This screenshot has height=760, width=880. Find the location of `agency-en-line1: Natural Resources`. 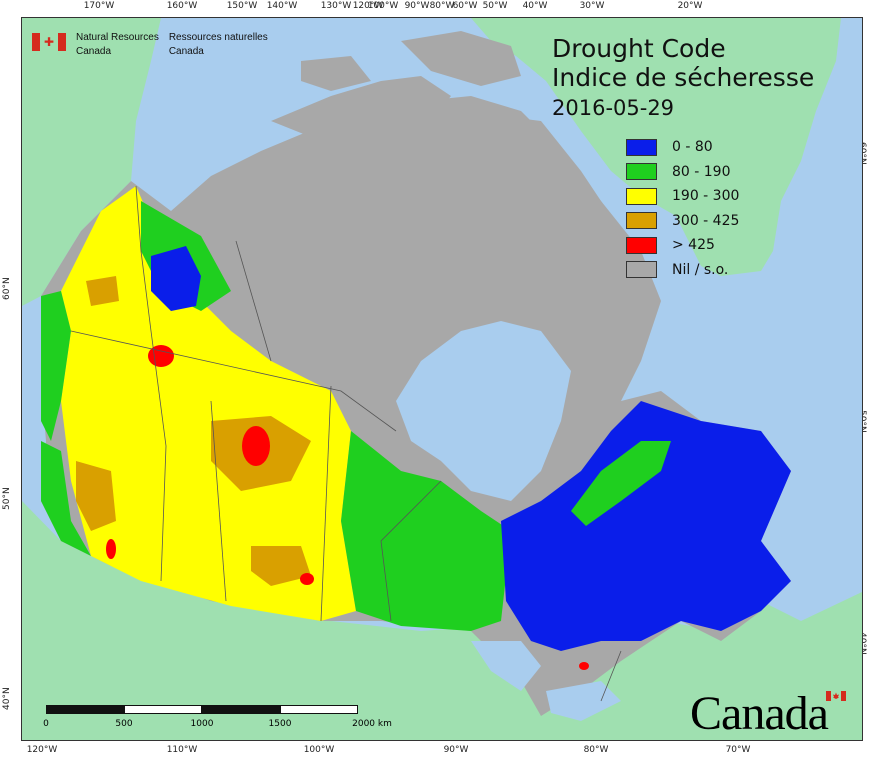

agency-en-line1: Natural Resources is located at coordinates (117, 37).